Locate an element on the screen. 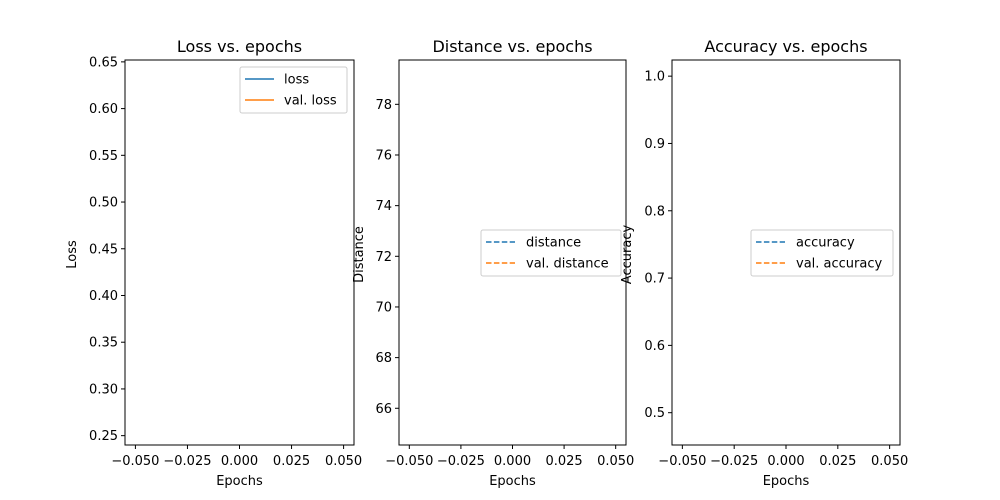 This screenshot has width=1000, height=500. legend-label: loss is located at coordinates (296, 80).